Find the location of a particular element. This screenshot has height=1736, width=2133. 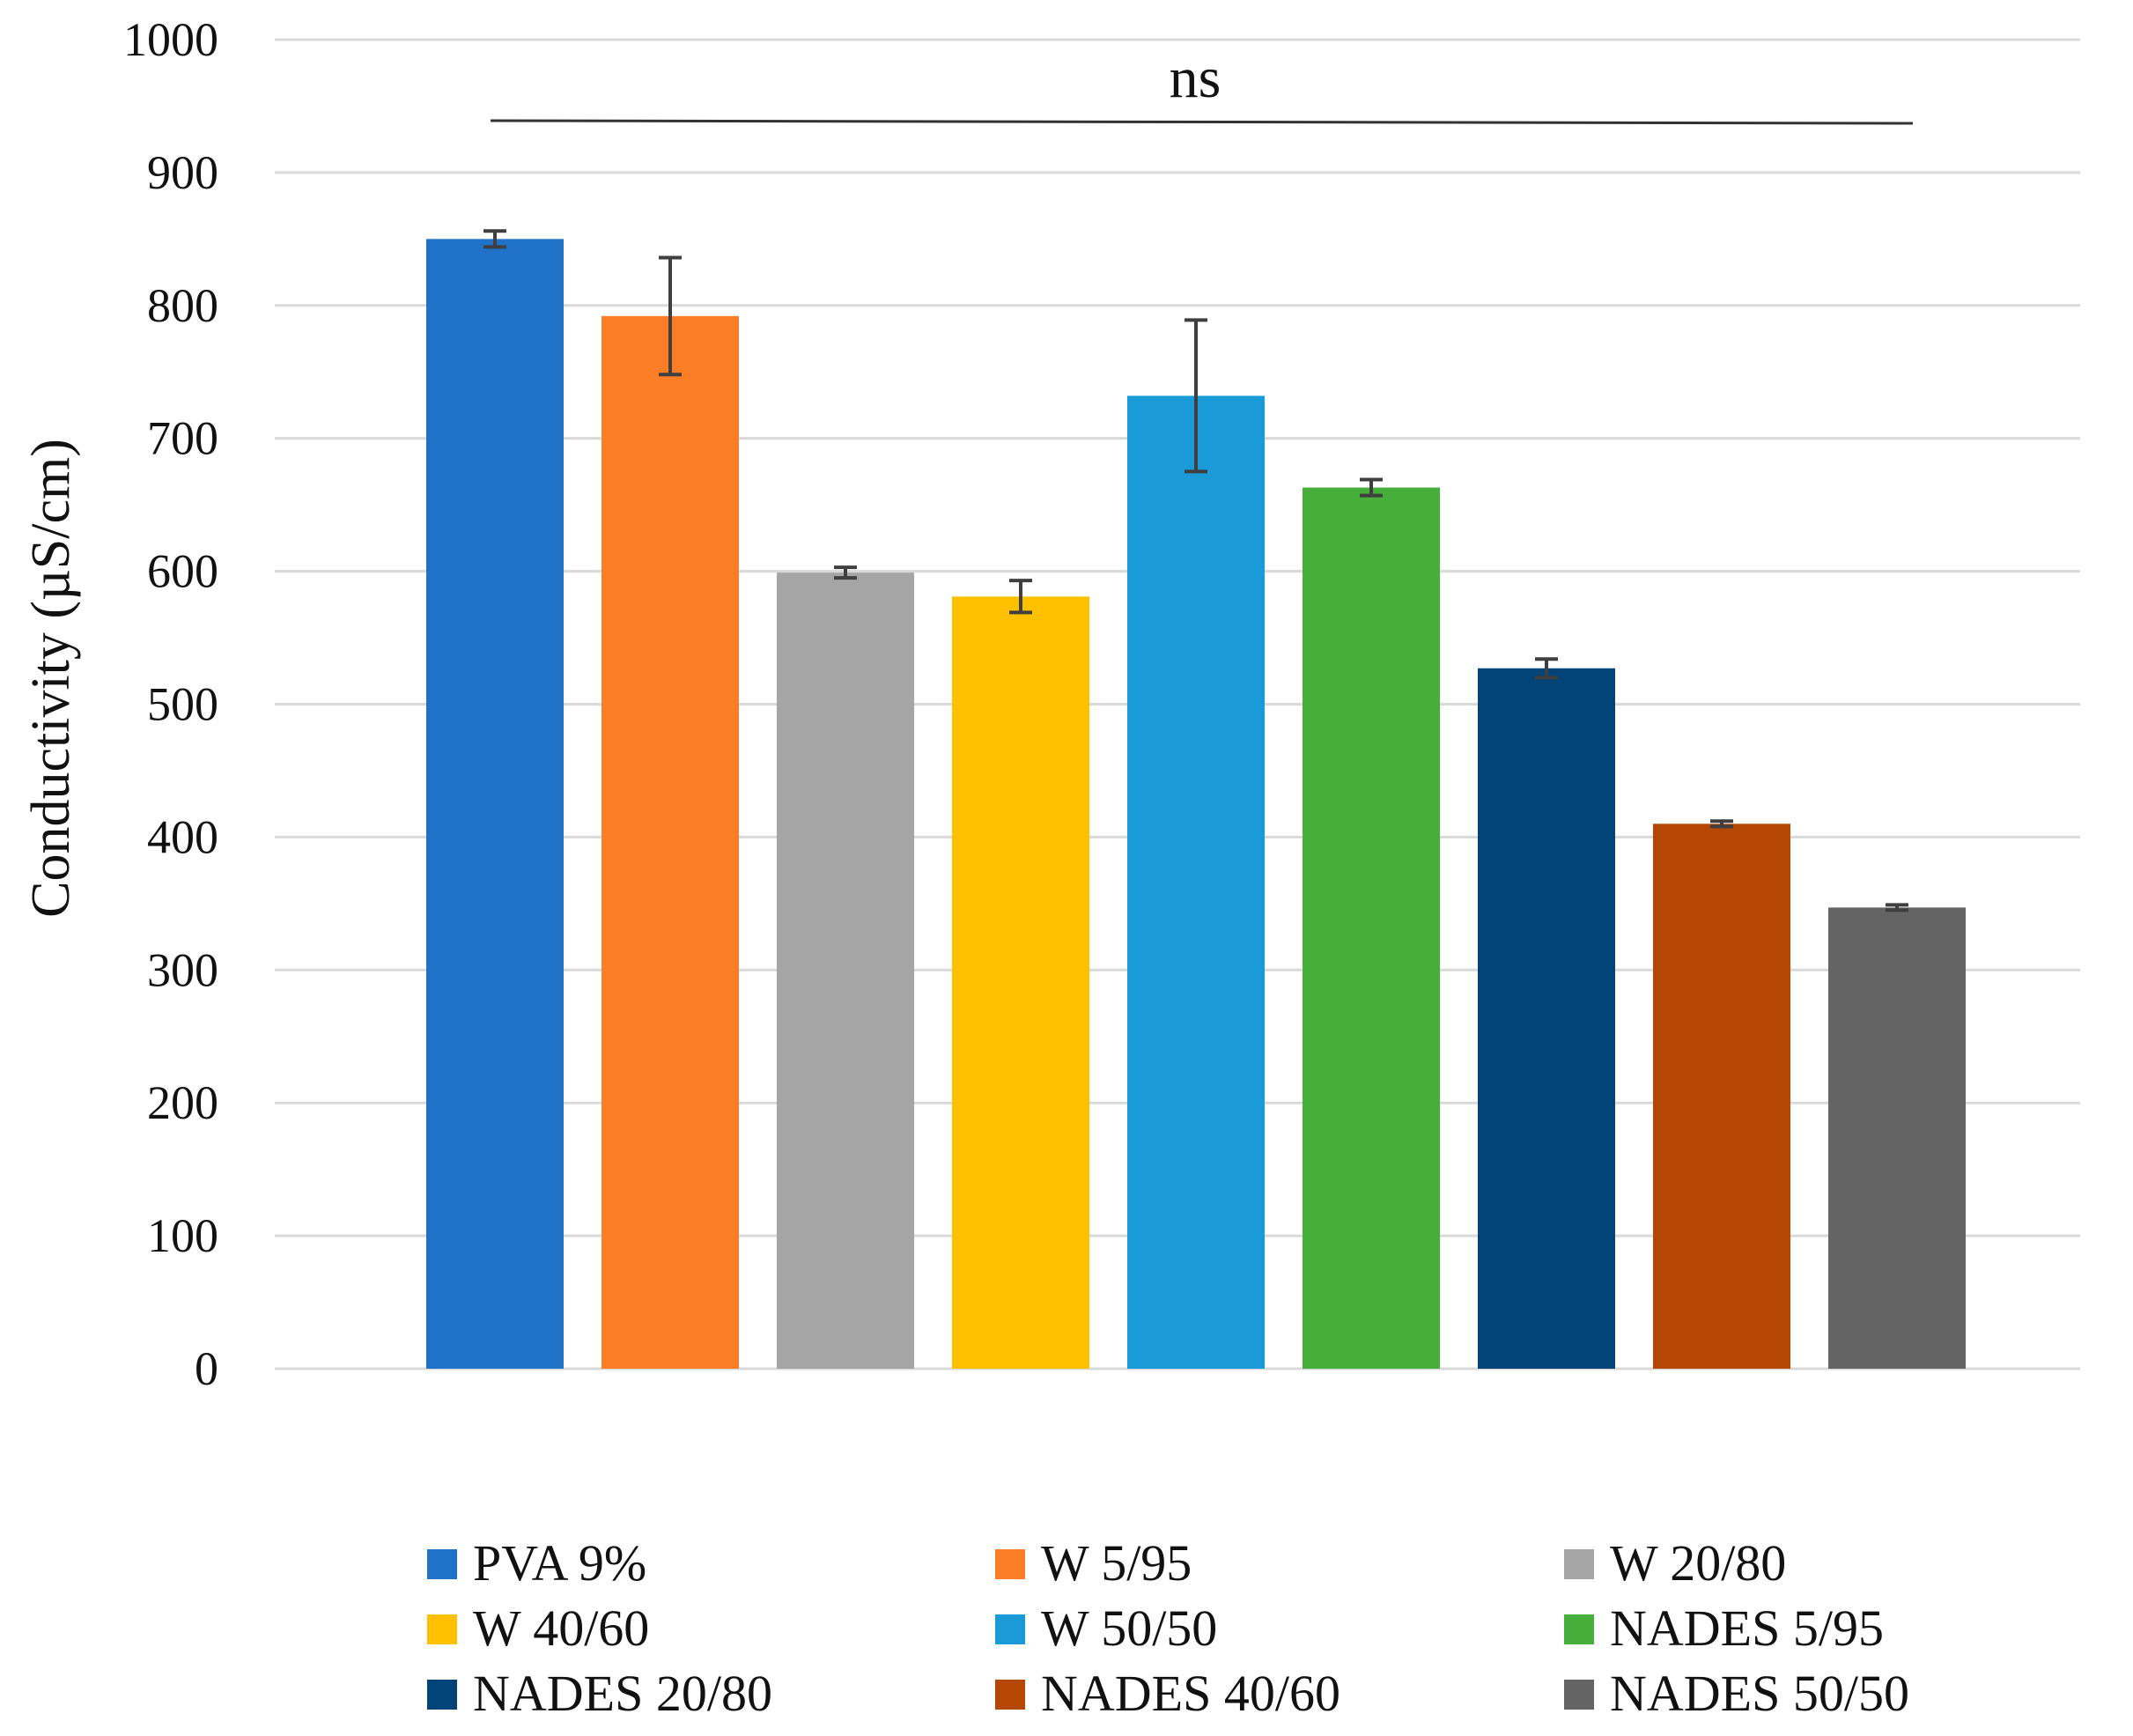

legend-label: W 50/50 is located at coordinates (1129, 1628).